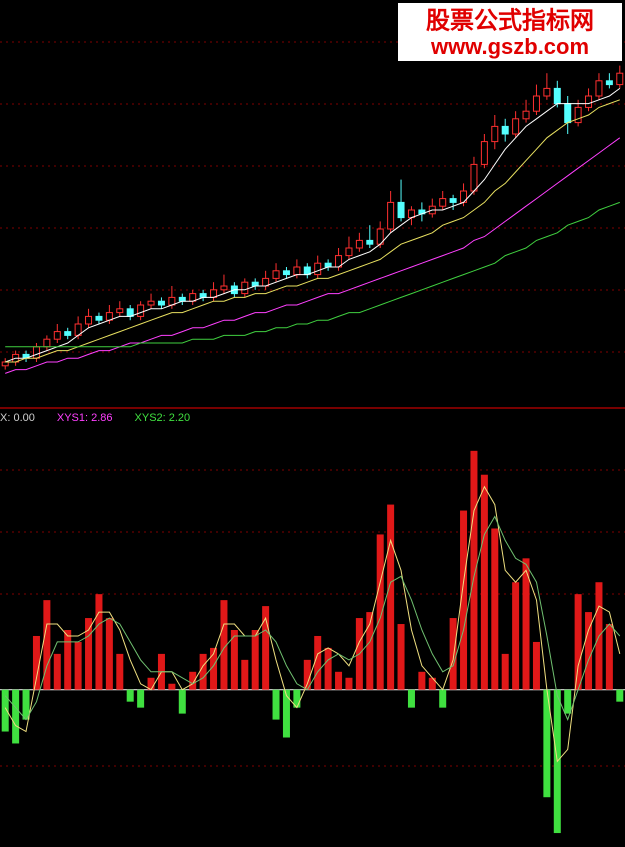 This screenshot has height=847, width=625. Describe the element at coordinates (509, 46) in the screenshot. I see `watermark-url: www.gszb.com` at that location.